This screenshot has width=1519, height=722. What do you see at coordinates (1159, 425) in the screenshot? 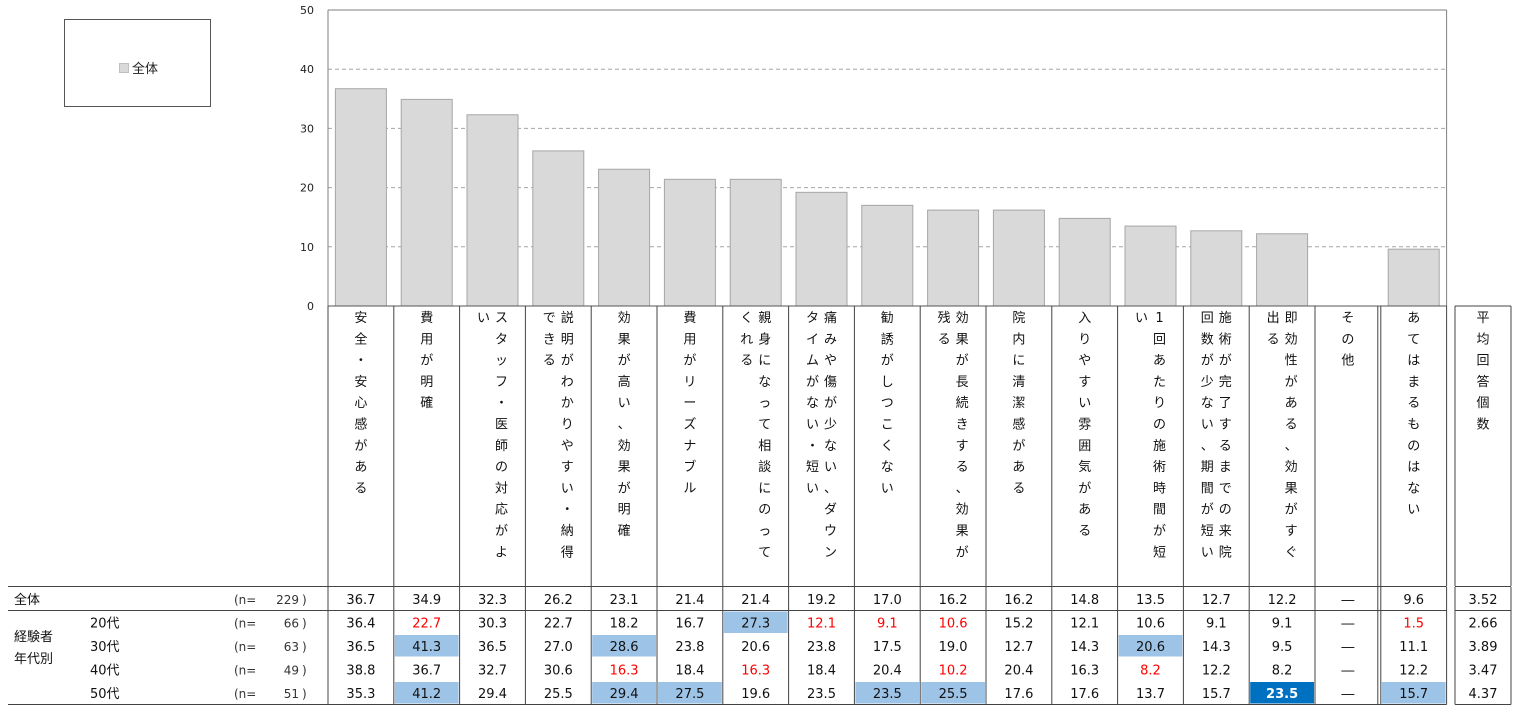
I see `category-label-char: の` at bounding box center [1159, 425].